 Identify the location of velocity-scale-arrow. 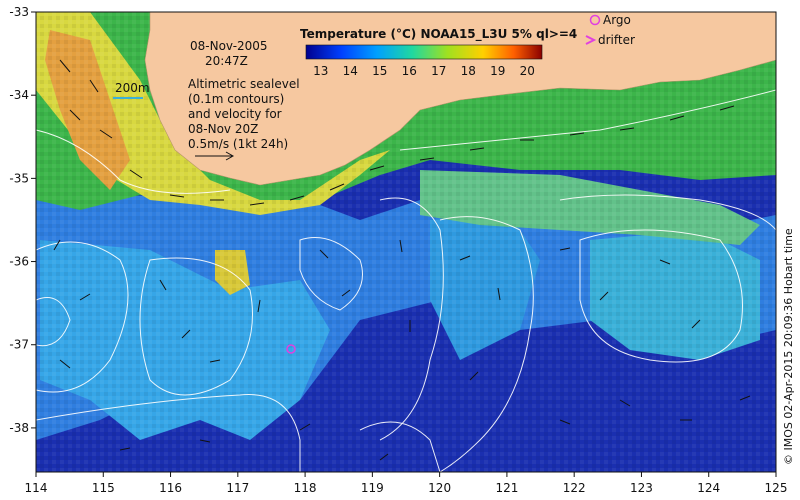
(215, 156).